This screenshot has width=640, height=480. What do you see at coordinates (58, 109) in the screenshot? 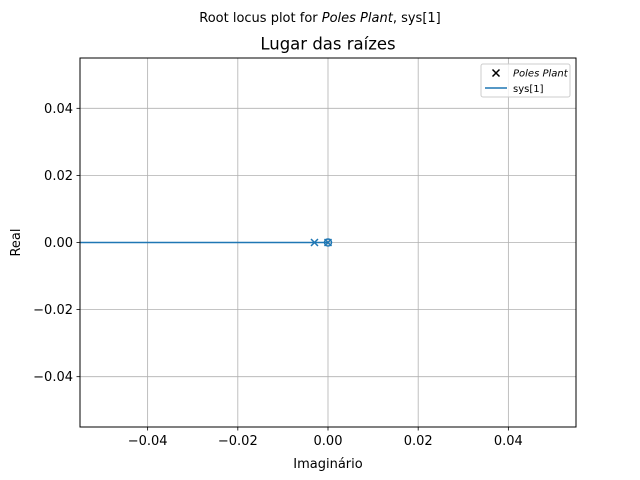
I see `y-tick-label: 0.04` at bounding box center [58, 109].